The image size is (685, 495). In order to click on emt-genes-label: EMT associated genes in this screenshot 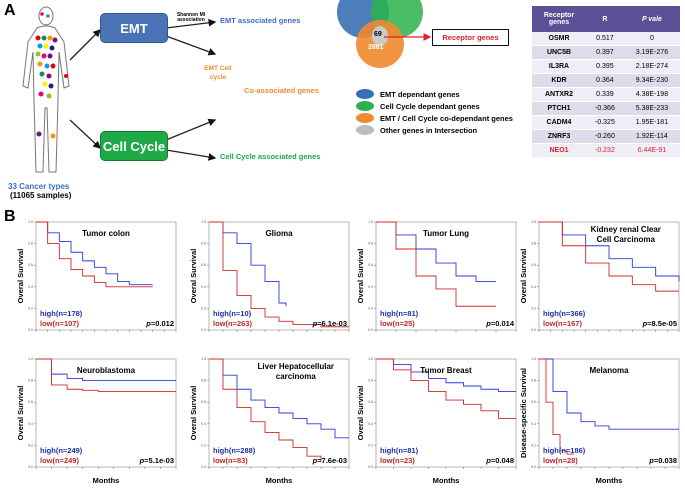, I will do `click(260, 20)`.